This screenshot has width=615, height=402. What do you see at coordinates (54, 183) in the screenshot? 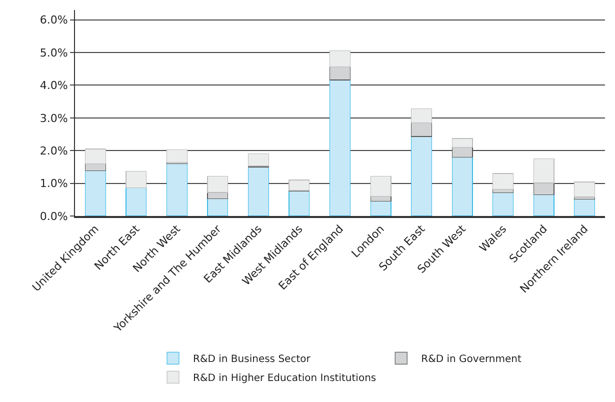
I see `y-tick-label: 1.0%` at bounding box center [54, 183].